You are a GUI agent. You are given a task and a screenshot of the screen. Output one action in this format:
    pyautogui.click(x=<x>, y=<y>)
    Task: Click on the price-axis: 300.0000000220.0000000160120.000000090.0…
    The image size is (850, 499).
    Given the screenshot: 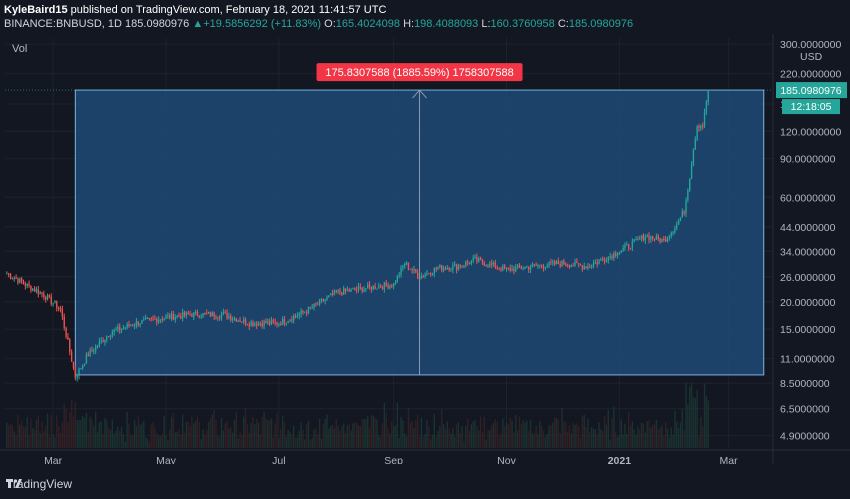 What is the action you would take?
    pyautogui.click(x=810, y=240)
    